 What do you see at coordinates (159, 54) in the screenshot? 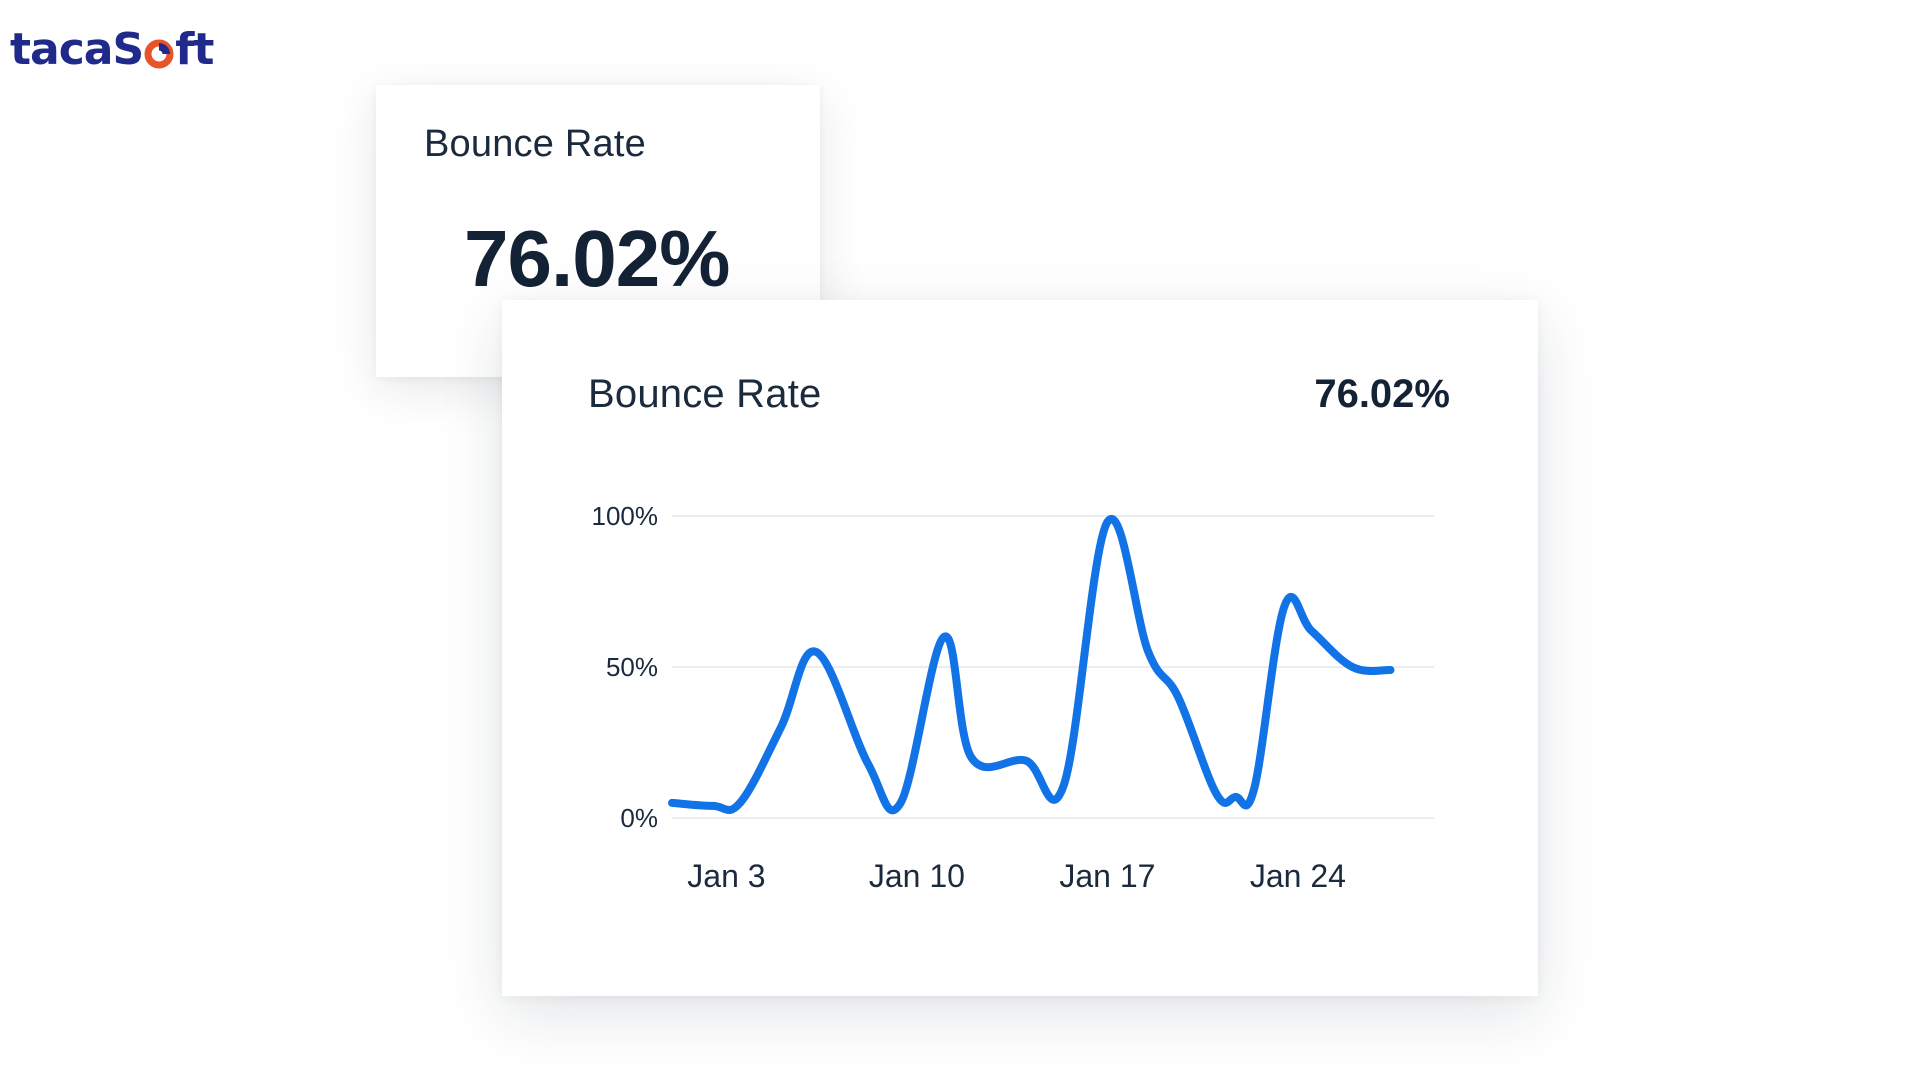
I see `logo-o-icon` at bounding box center [159, 54].